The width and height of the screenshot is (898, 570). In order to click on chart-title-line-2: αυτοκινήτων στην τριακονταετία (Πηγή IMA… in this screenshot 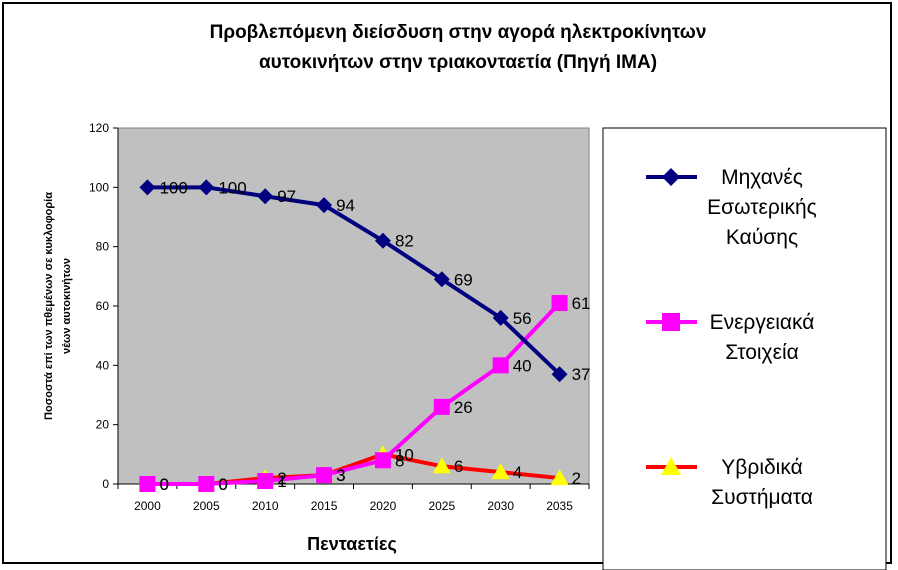, I will do `click(458, 62)`.